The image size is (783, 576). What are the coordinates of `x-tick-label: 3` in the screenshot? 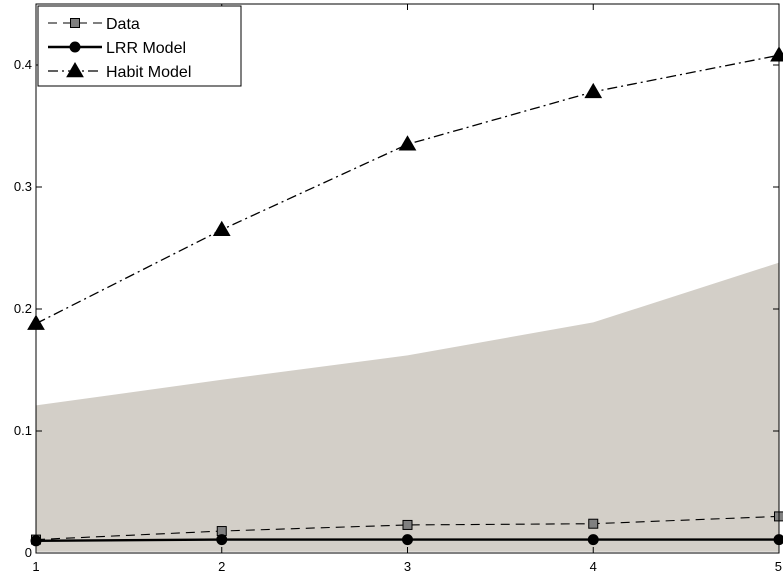 It's located at (407, 566).